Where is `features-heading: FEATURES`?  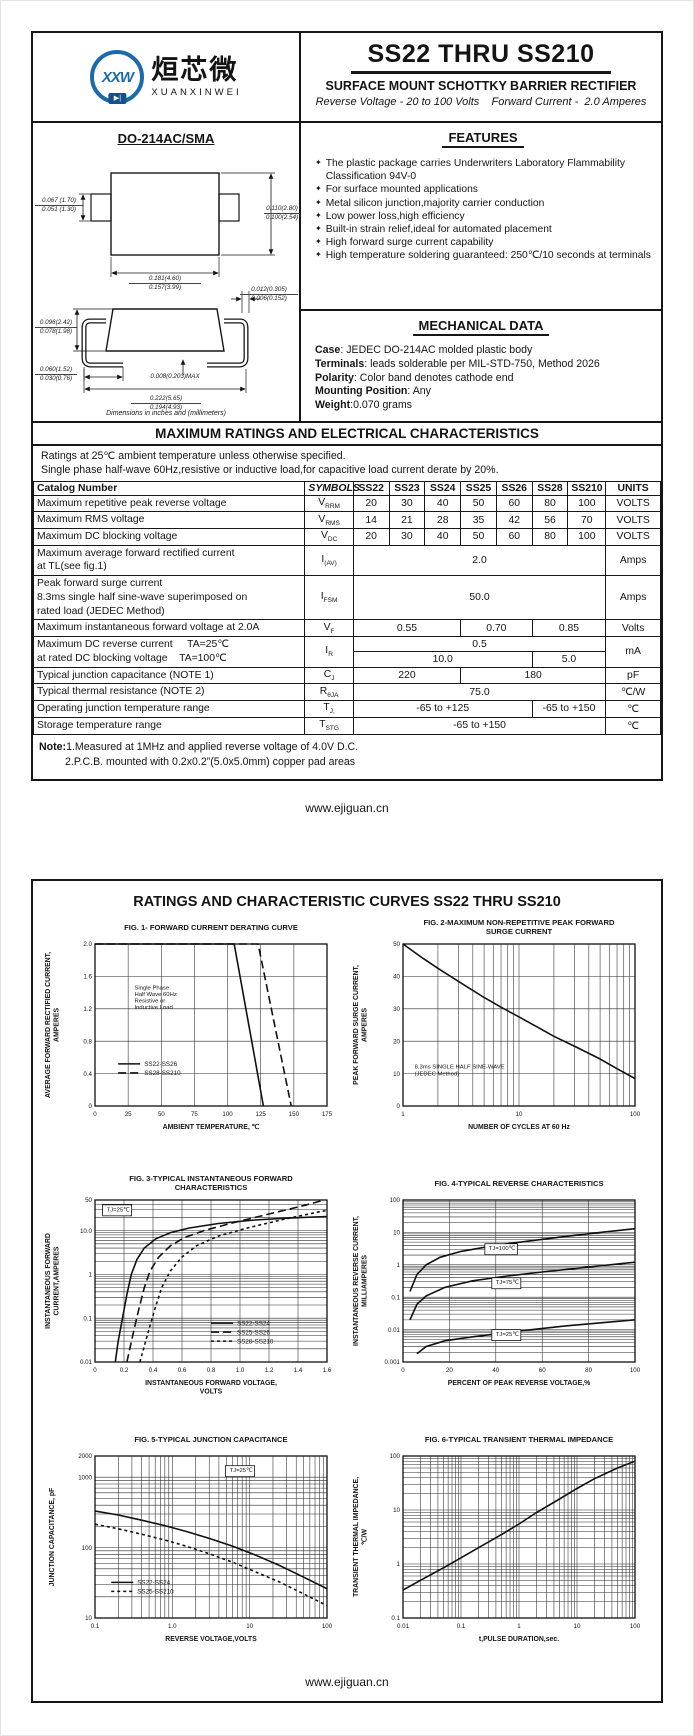
features-heading: FEATURES is located at coordinates (483, 139).